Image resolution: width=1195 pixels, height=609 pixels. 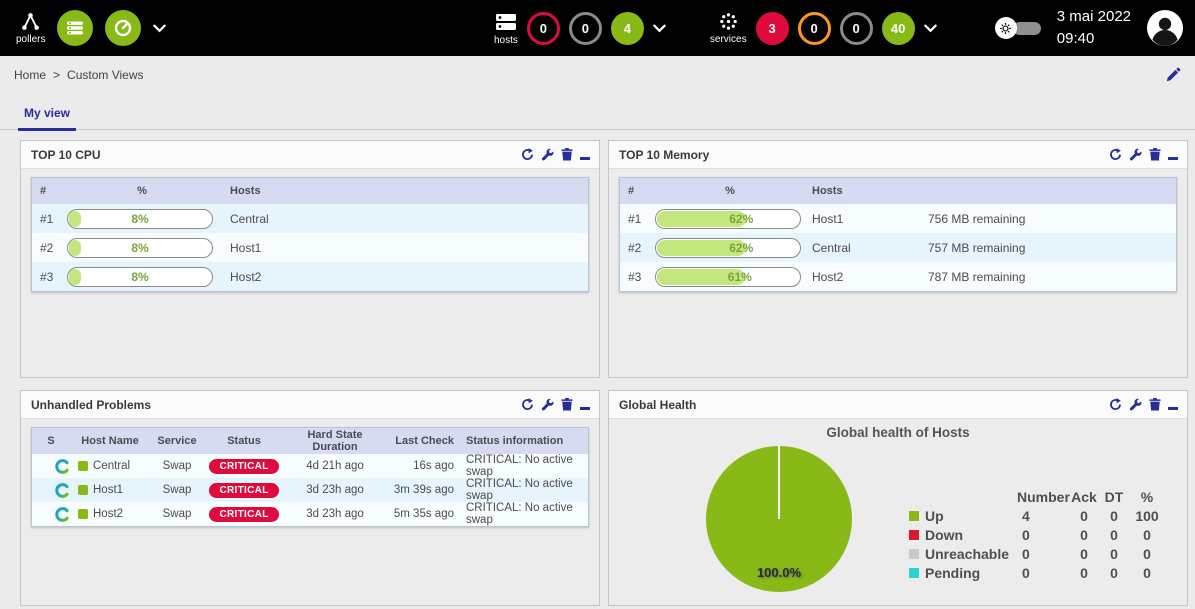 I want to click on hosts-up-counter: 4, so click(x=627, y=28).